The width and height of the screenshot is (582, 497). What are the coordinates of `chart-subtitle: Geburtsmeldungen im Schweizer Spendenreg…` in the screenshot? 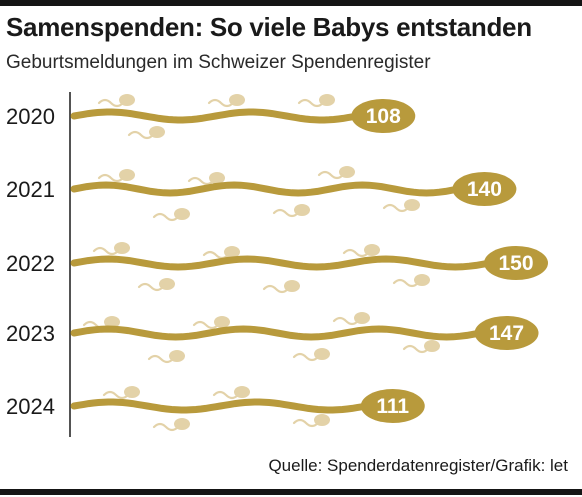 It's located at (218, 62).